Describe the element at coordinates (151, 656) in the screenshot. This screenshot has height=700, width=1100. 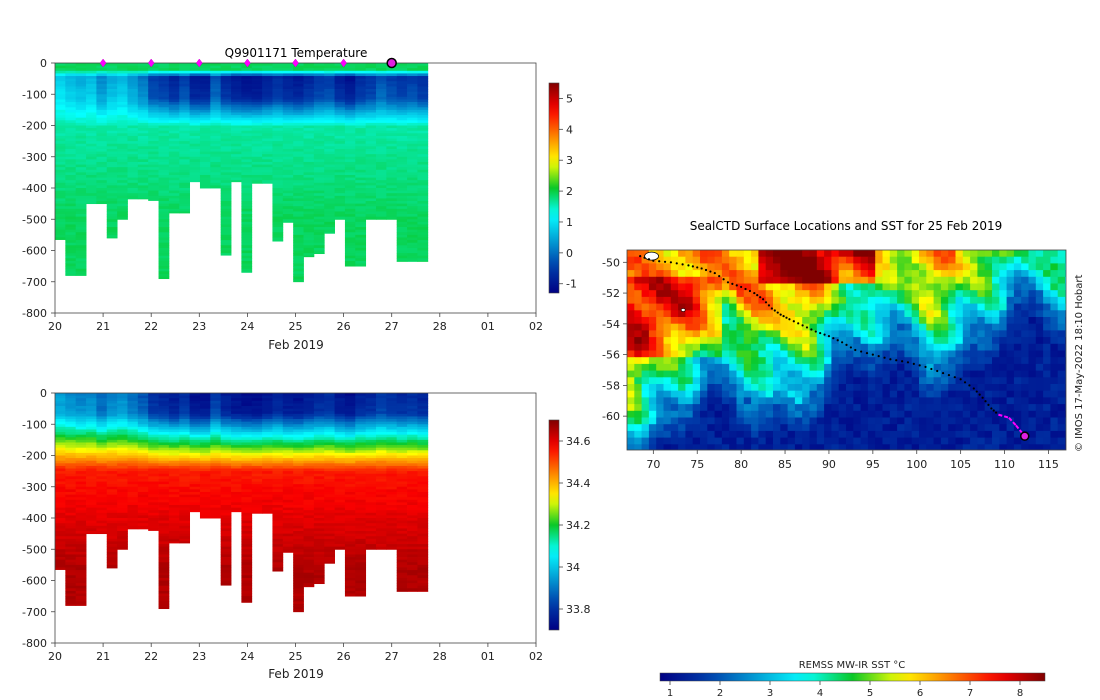
I see `x-tick-label: 22` at that location.